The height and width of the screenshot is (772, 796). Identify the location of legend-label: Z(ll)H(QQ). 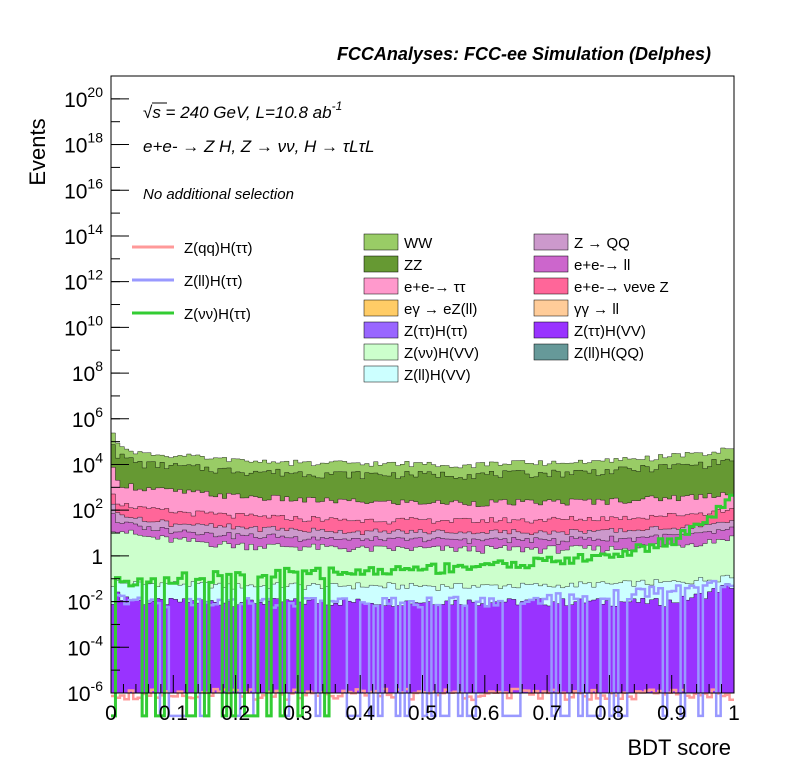
(609, 353).